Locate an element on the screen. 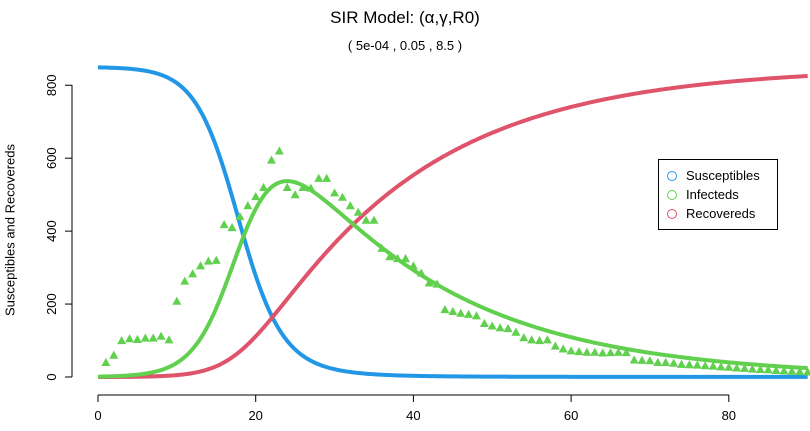 The height and width of the screenshot is (431, 810). y-tick-label: 400 is located at coordinates (51, 231).